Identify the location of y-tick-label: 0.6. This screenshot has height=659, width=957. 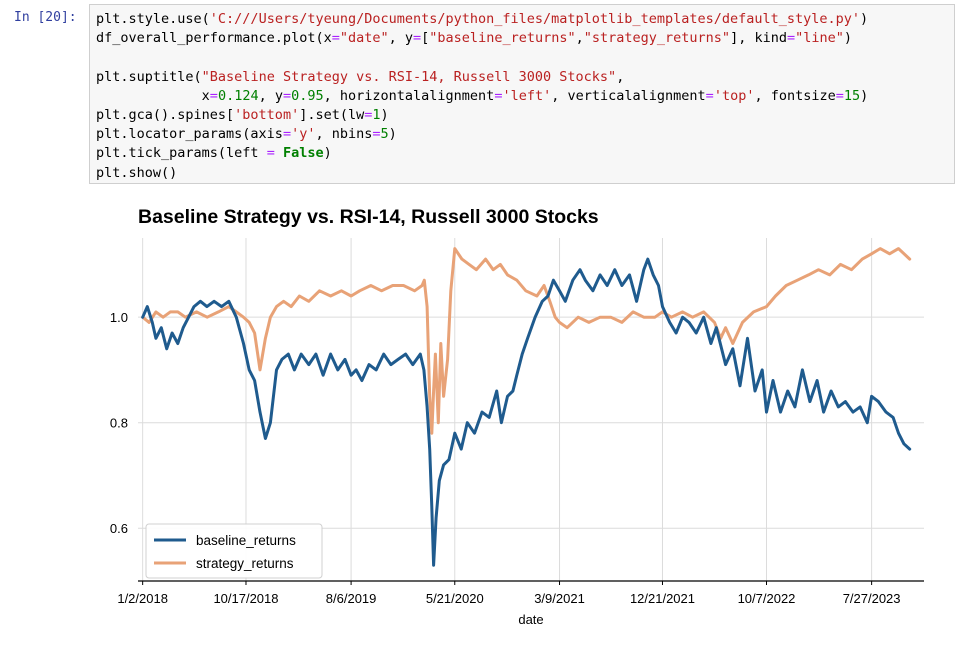
(119, 528).